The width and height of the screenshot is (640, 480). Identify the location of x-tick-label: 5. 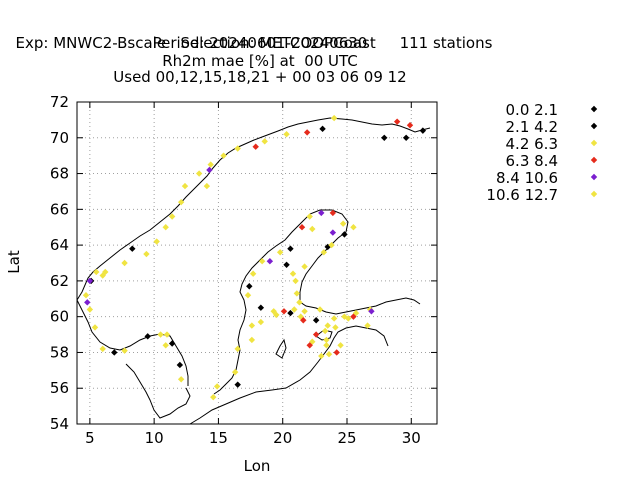
(90, 438).